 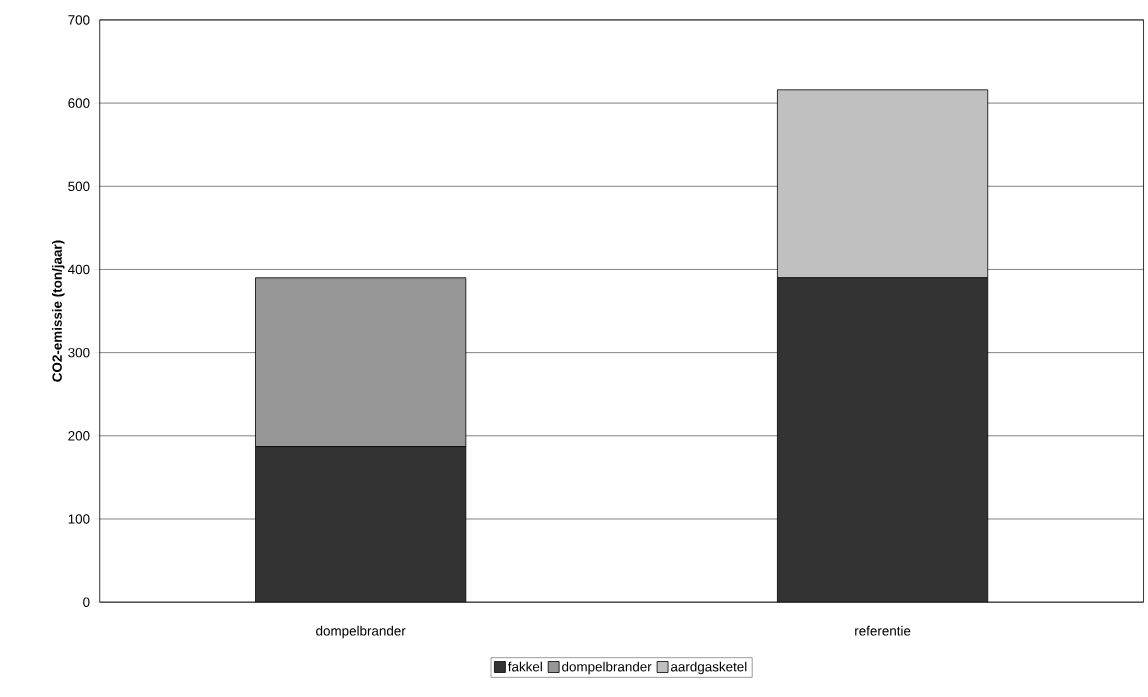 What do you see at coordinates (79, 186) in the screenshot?
I see `y-tick-label: 500` at bounding box center [79, 186].